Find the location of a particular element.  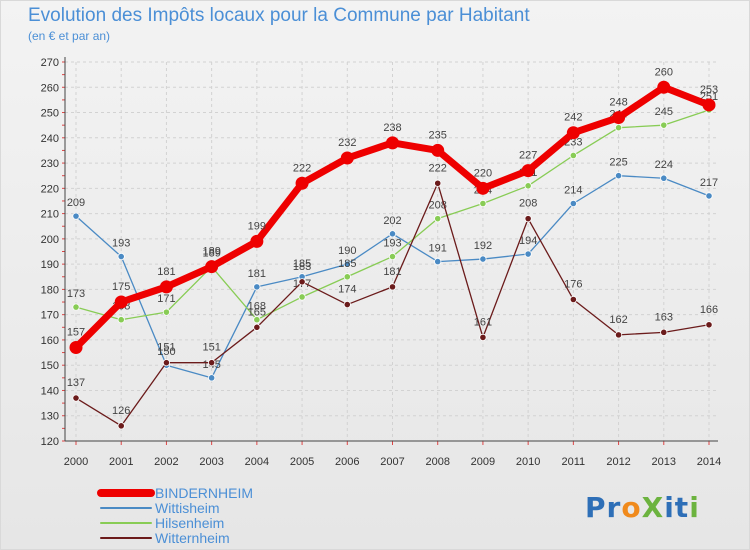

y-tick-label: 130 is located at coordinates (50, 417).